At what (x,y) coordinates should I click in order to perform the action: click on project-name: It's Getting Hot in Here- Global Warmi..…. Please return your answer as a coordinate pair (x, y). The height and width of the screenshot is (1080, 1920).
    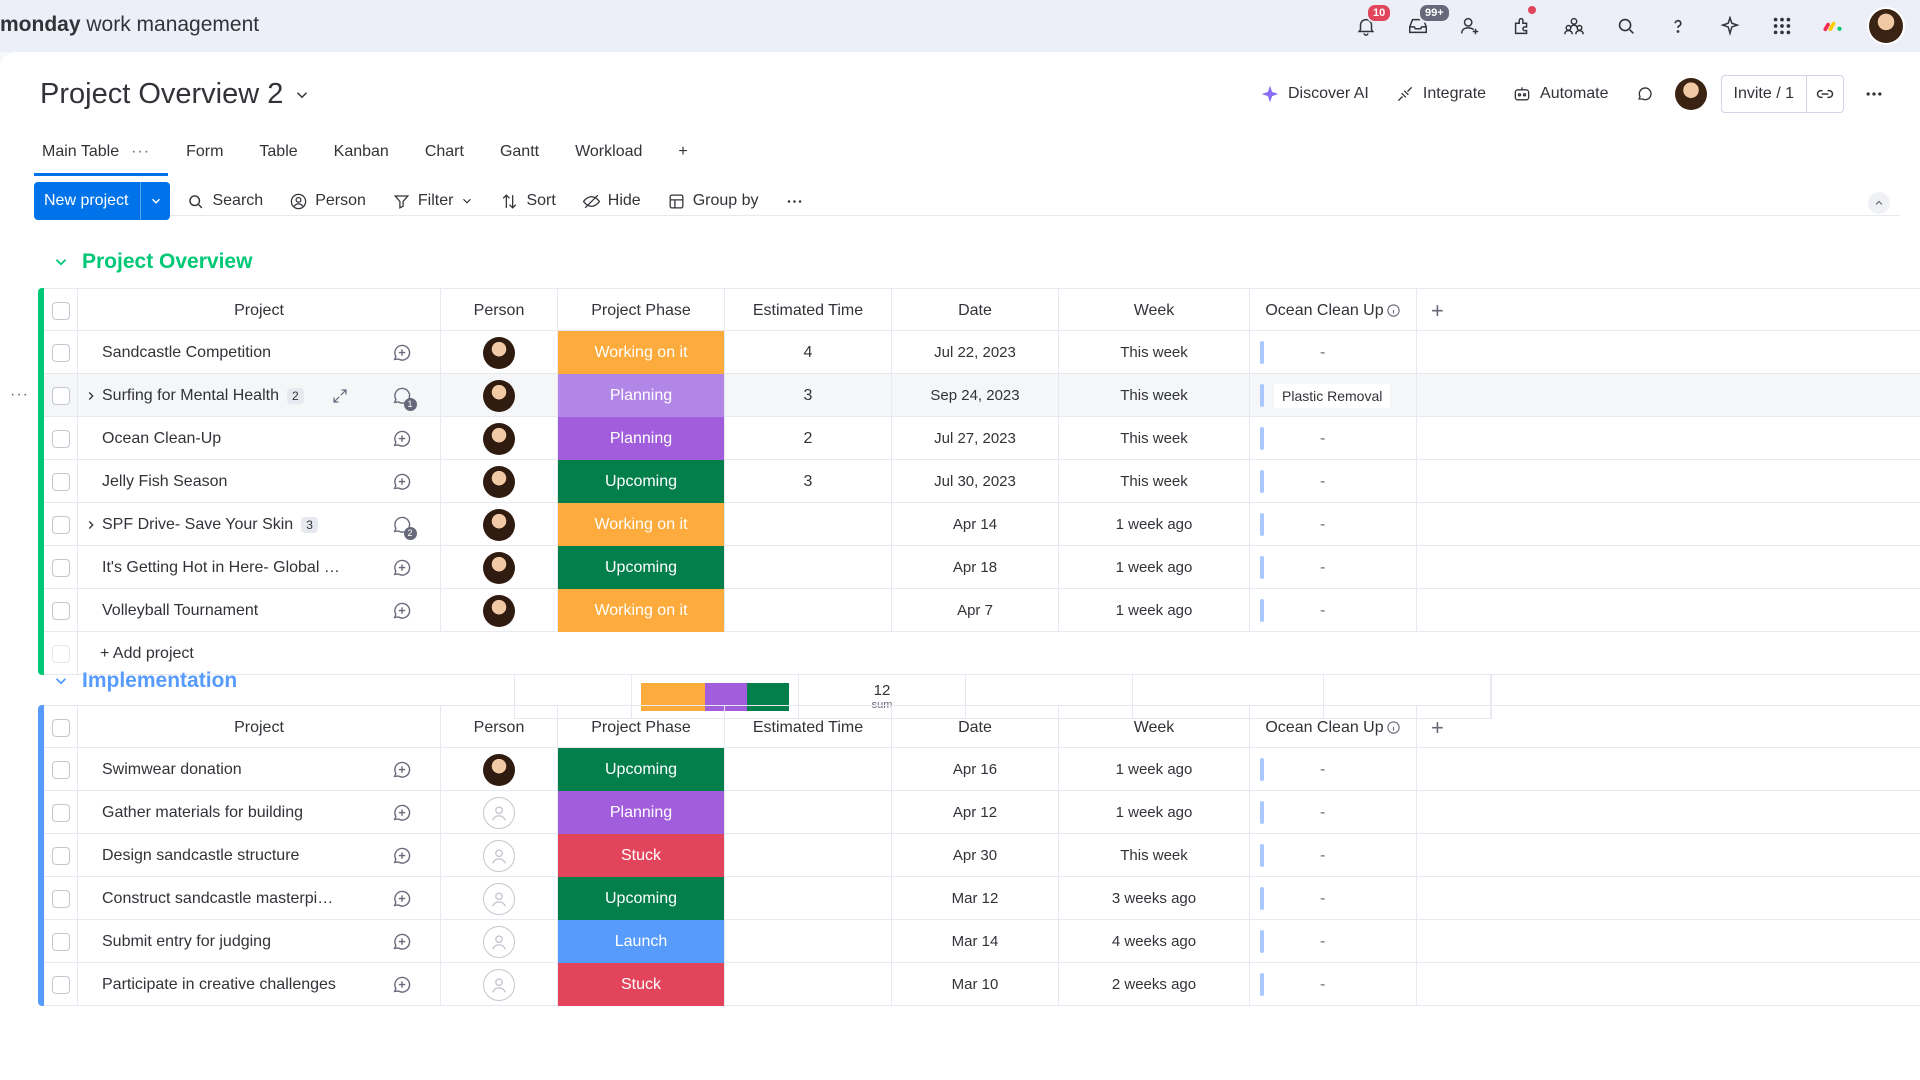
    Looking at the image, I should click on (222, 567).